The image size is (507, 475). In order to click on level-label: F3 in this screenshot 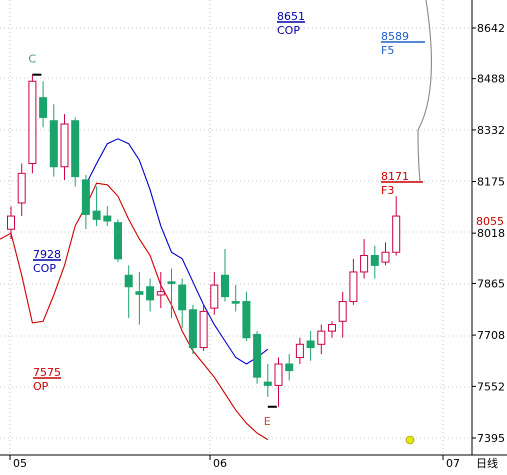, I will do `click(387, 190)`.